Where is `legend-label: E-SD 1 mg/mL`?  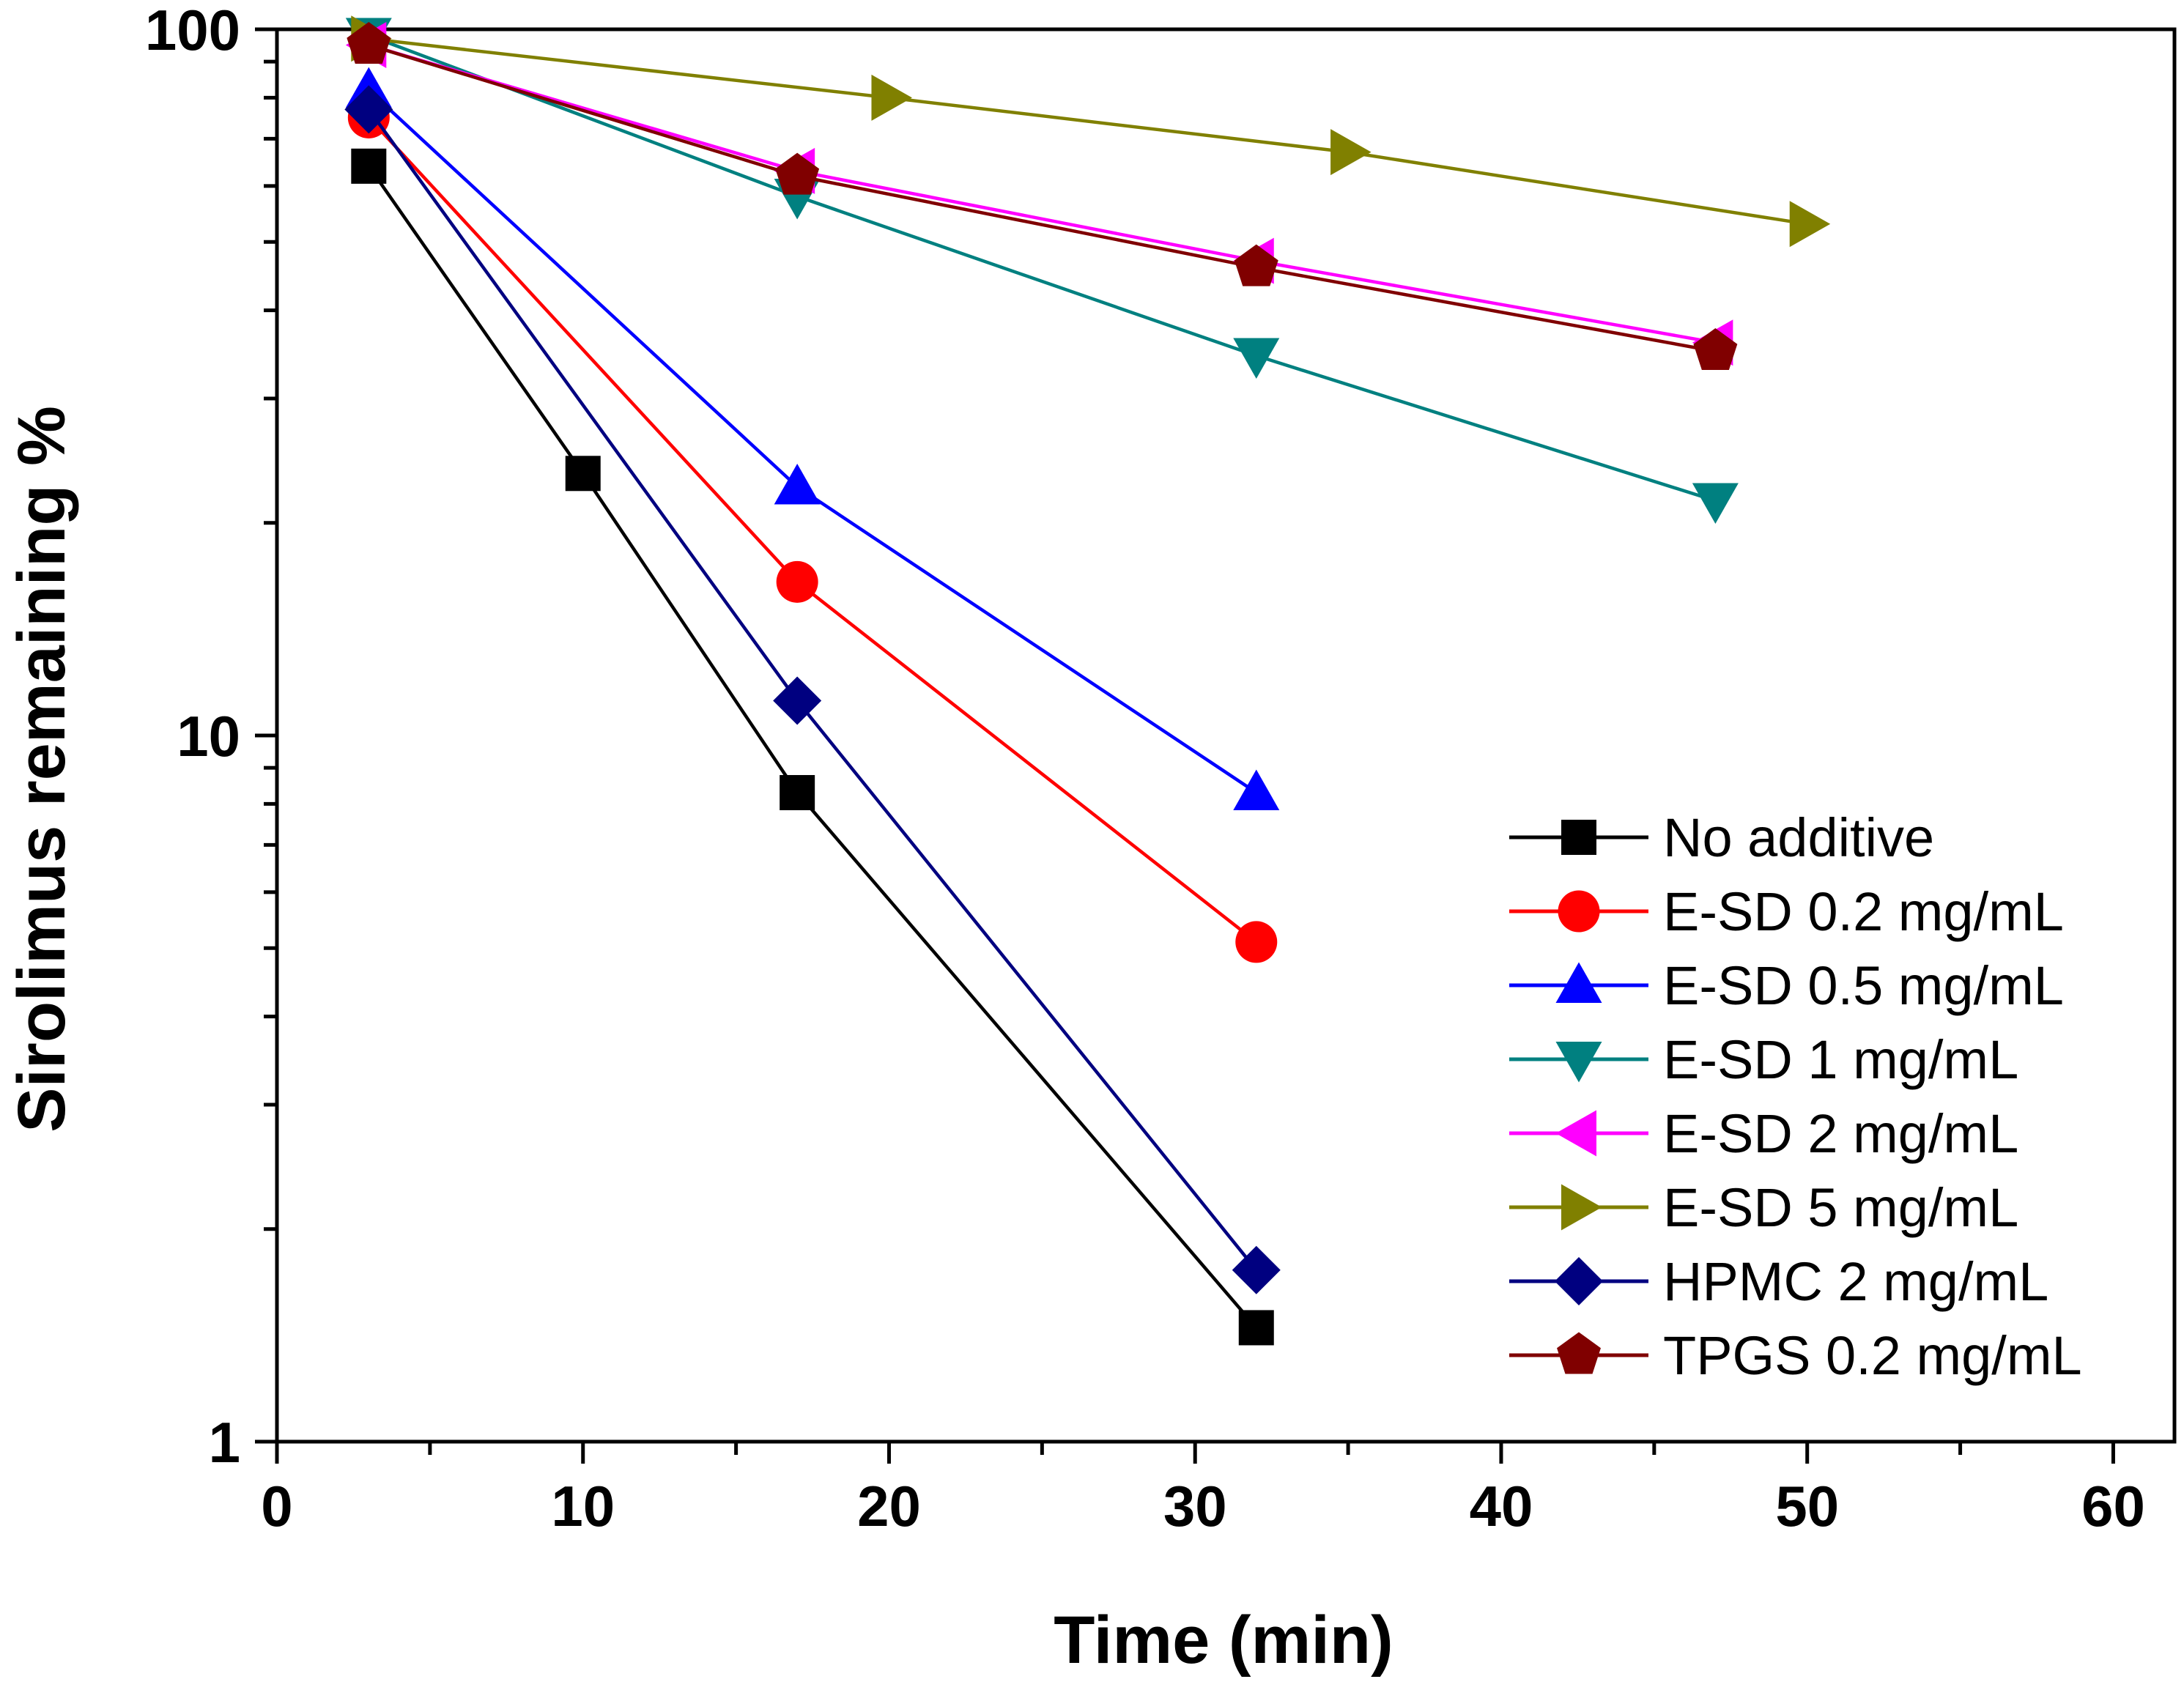 legend-label: E-SD 1 mg/mL is located at coordinates (1840, 1059).